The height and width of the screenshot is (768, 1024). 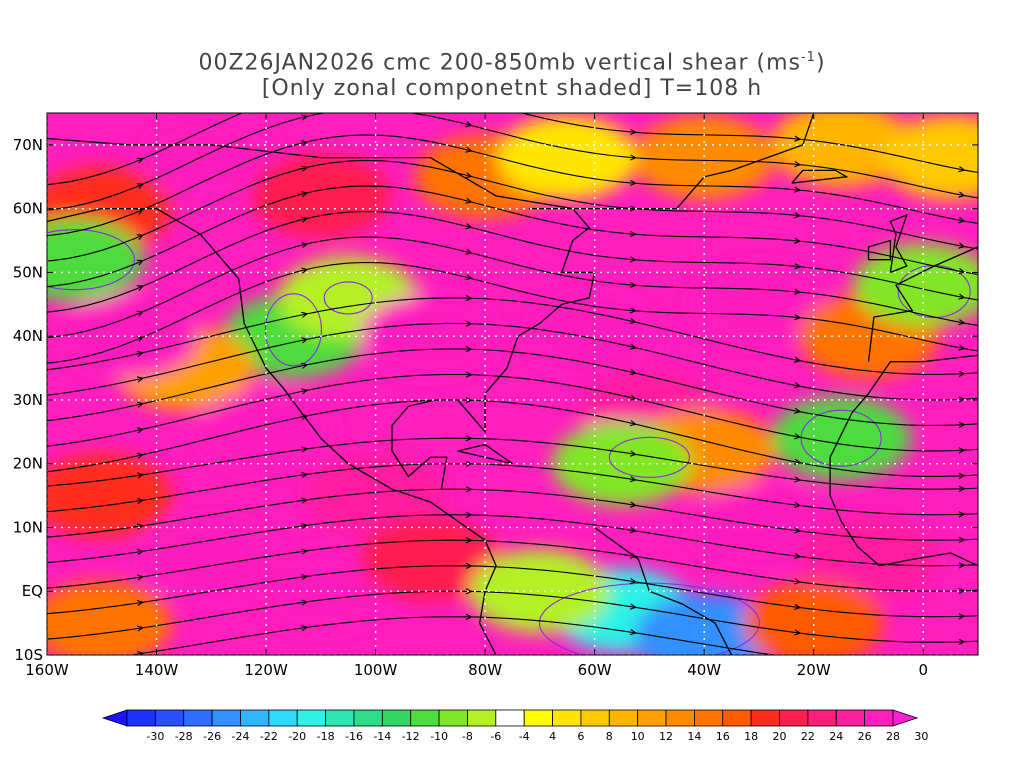 I want to click on colorbar-label-1: -28, so click(x=184, y=736).